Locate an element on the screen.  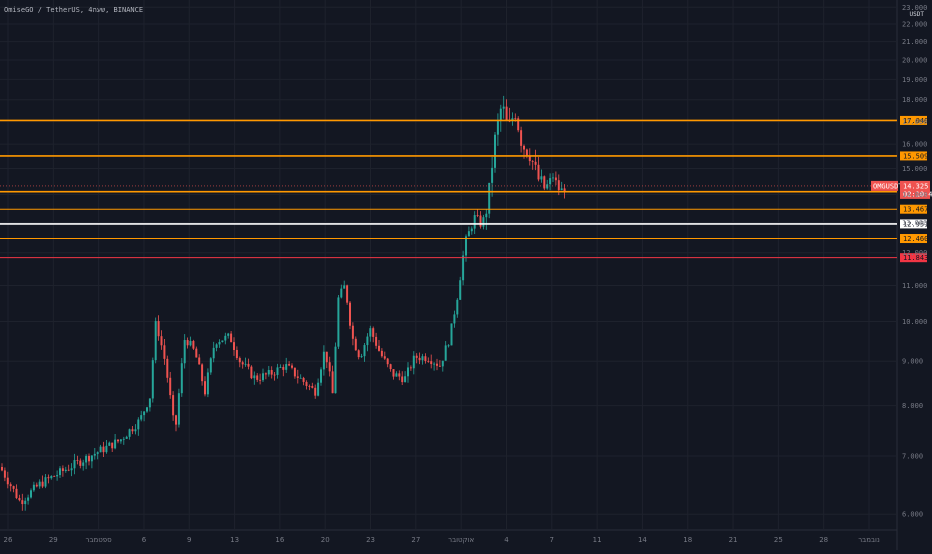
price-level-label: 12.951 is located at coordinates (915, 224).